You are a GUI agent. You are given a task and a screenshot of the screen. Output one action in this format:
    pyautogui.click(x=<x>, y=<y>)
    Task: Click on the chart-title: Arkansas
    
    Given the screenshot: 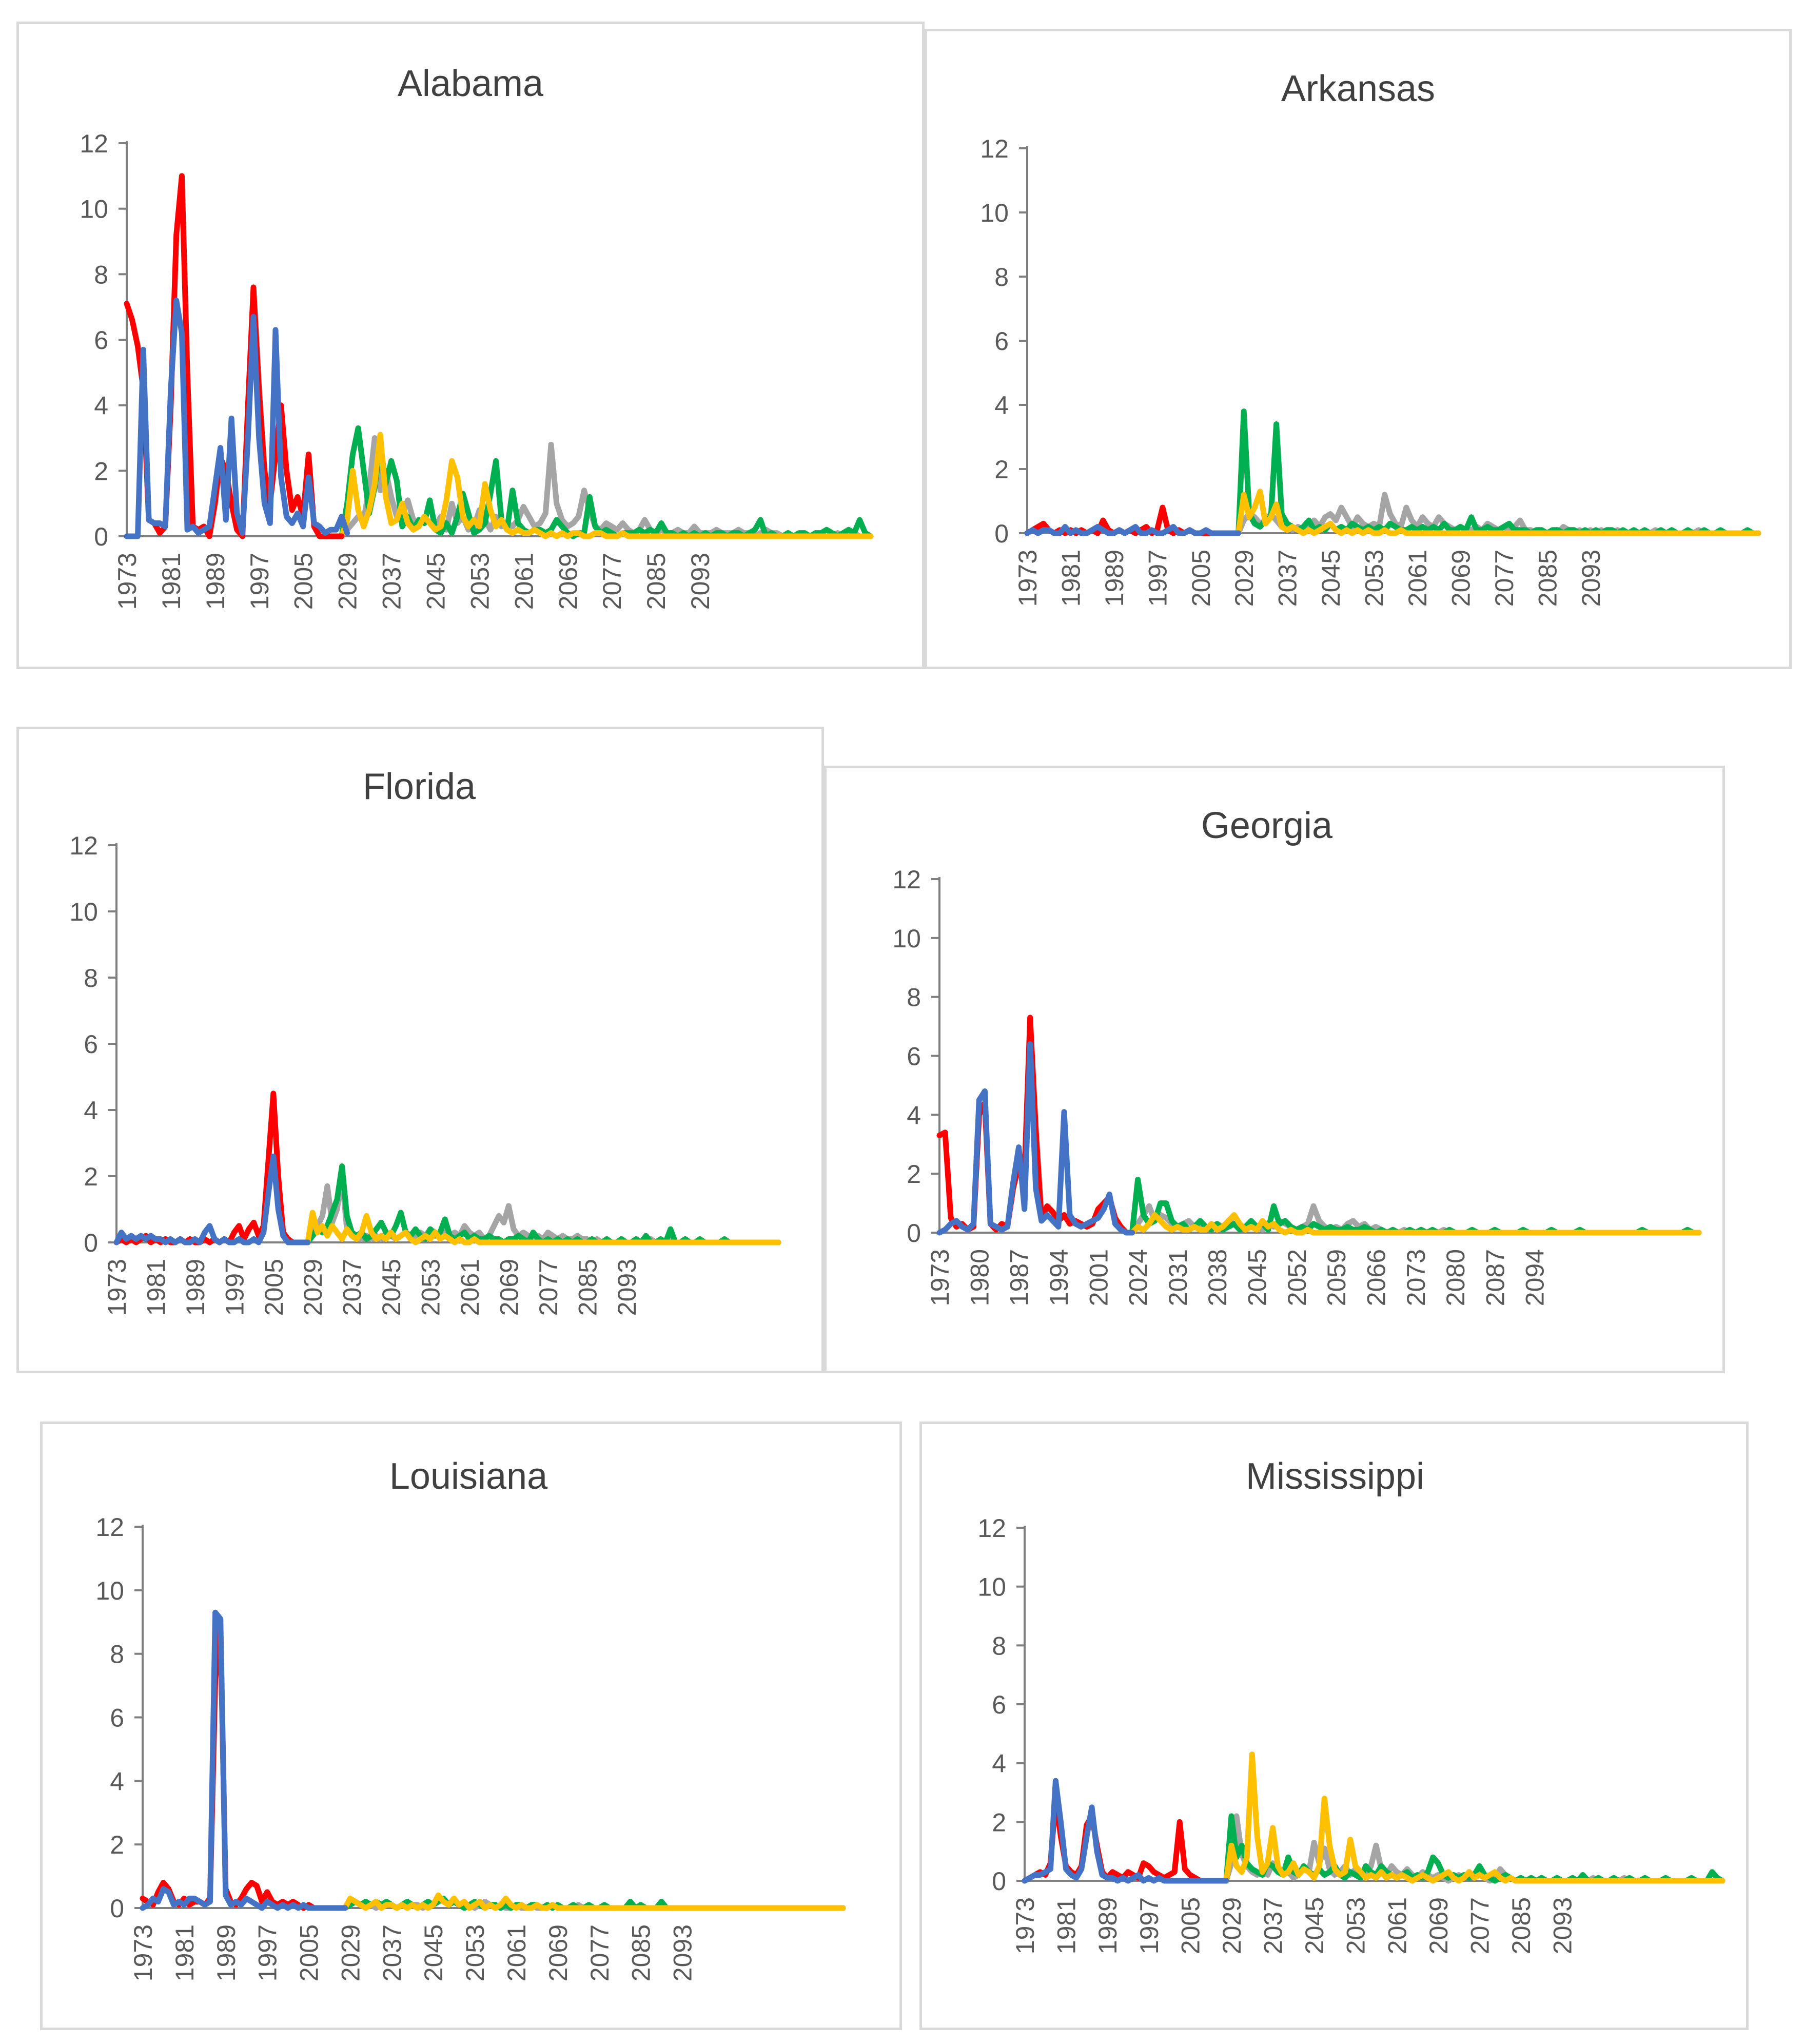 What is the action you would take?
    pyautogui.click(x=1358, y=88)
    